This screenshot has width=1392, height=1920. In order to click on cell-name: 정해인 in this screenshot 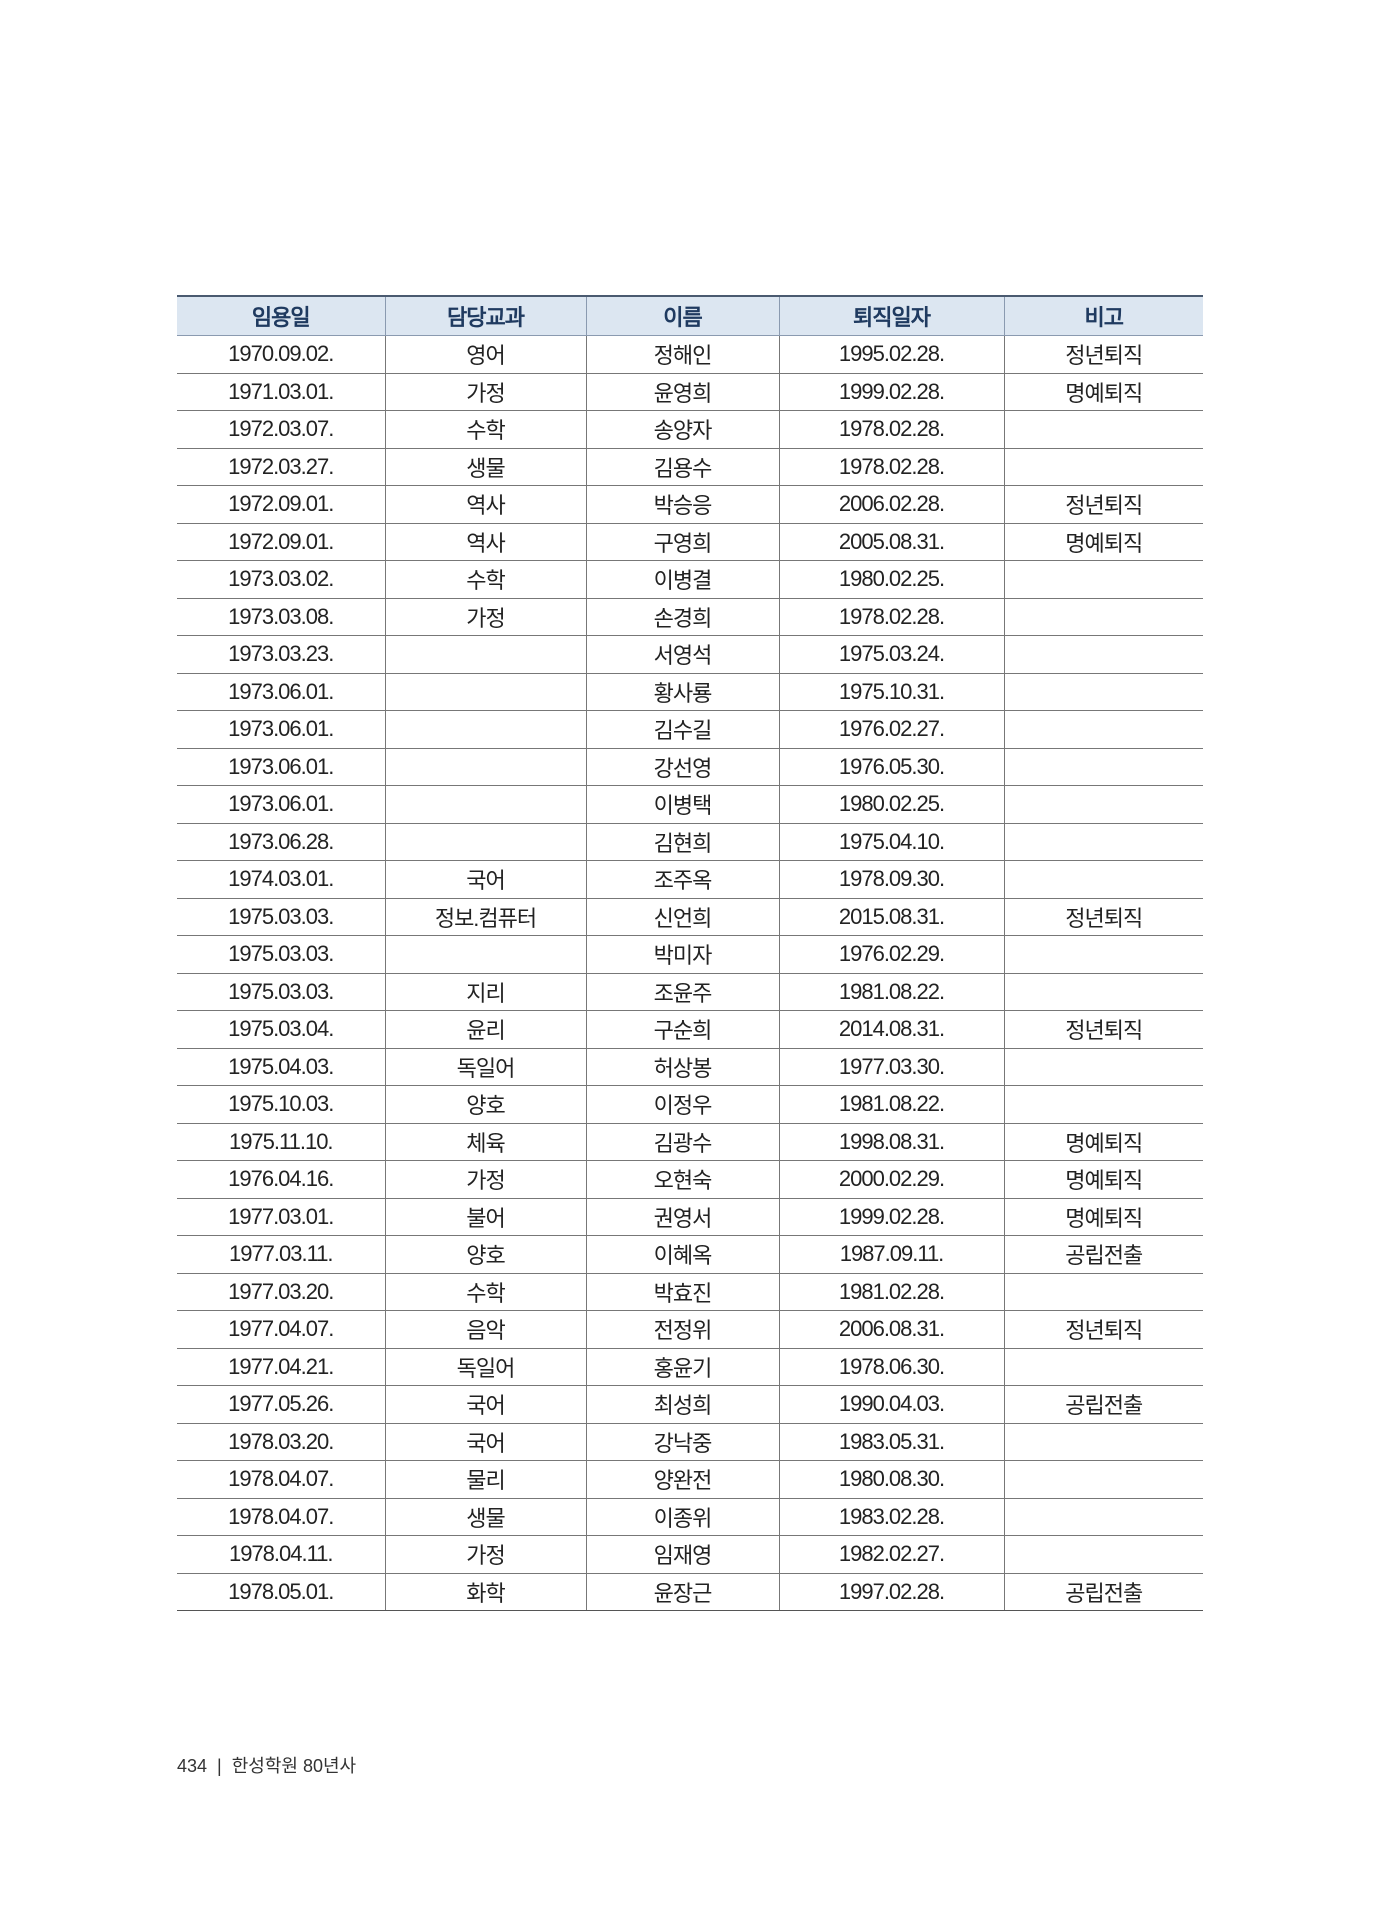, I will do `click(682, 354)`.